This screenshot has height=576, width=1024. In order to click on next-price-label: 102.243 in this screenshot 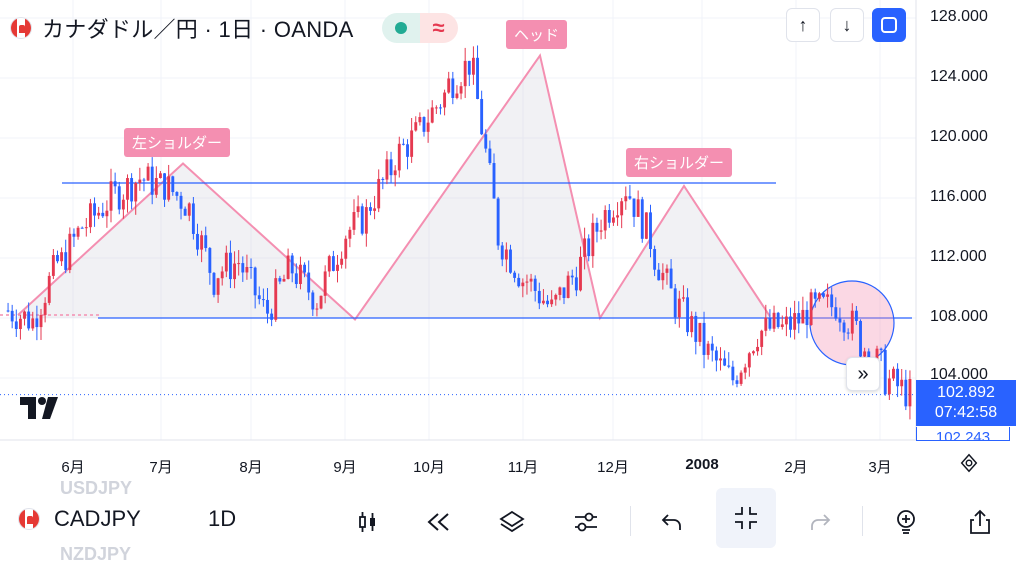, I will do `click(963, 434)`.